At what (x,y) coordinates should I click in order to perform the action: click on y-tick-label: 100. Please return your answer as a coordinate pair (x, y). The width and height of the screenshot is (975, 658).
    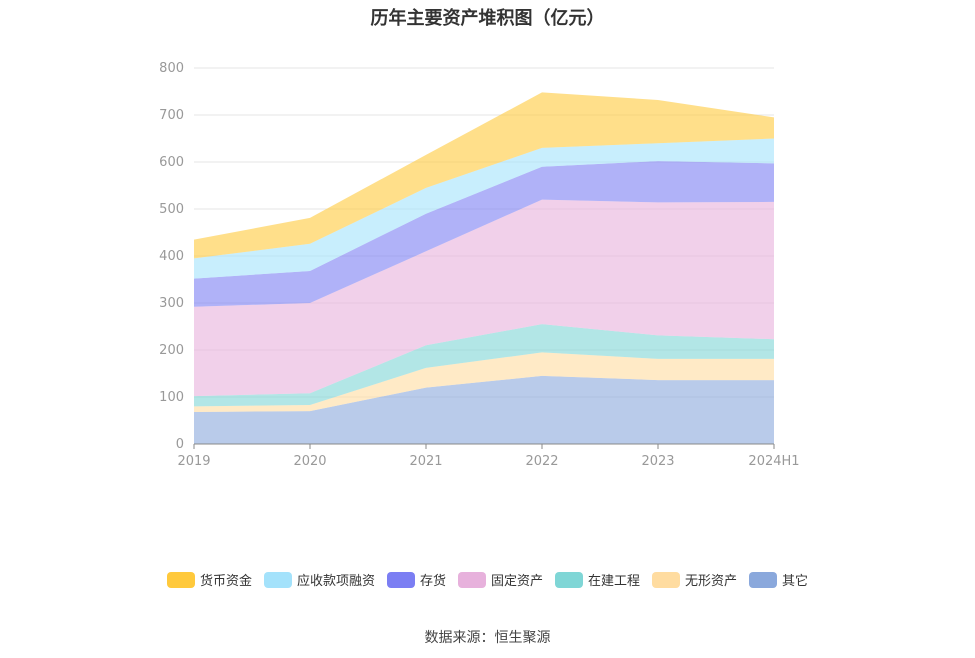
    Looking at the image, I should click on (171, 397).